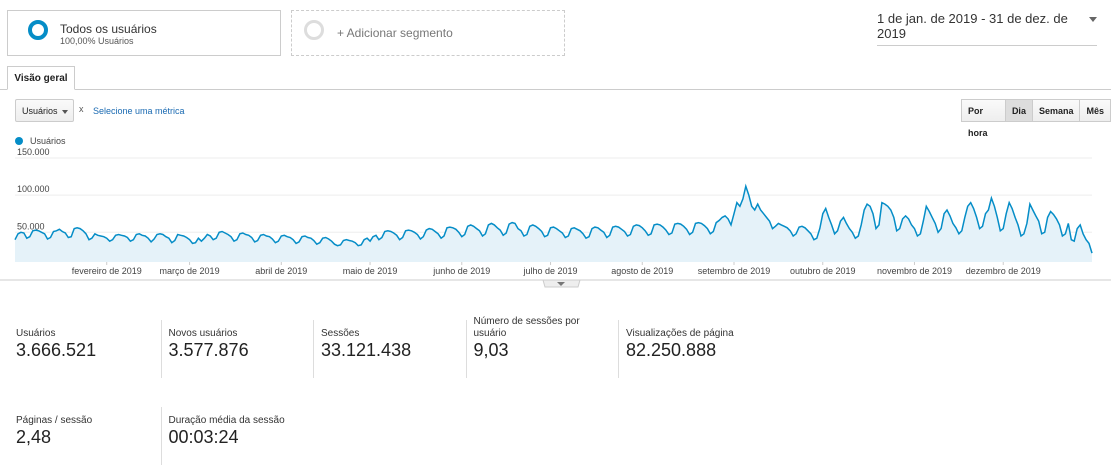 The width and height of the screenshot is (1111, 472). I want to click on y-tick-label: 100.000, so click(33, 189).